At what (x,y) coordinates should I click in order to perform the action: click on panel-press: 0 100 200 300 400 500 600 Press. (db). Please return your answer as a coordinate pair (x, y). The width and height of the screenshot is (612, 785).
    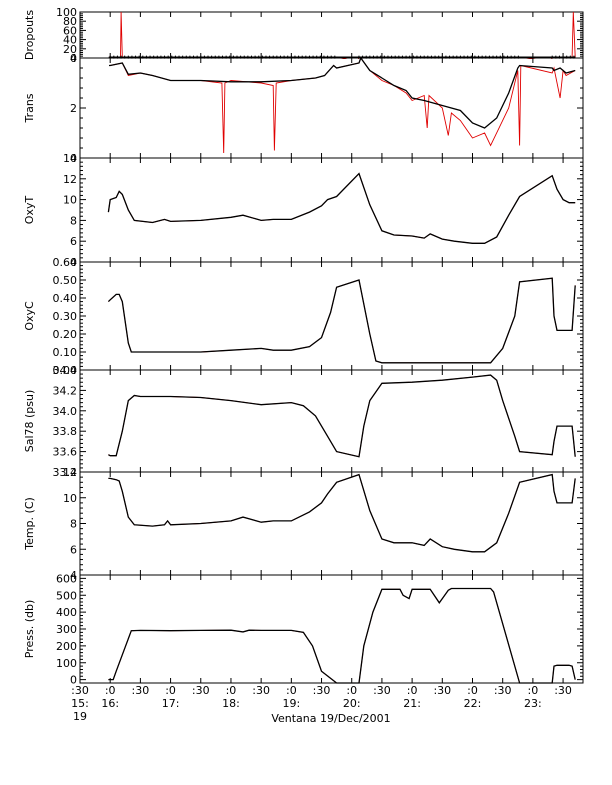
    Looking at the image, I should click on (303, 629).